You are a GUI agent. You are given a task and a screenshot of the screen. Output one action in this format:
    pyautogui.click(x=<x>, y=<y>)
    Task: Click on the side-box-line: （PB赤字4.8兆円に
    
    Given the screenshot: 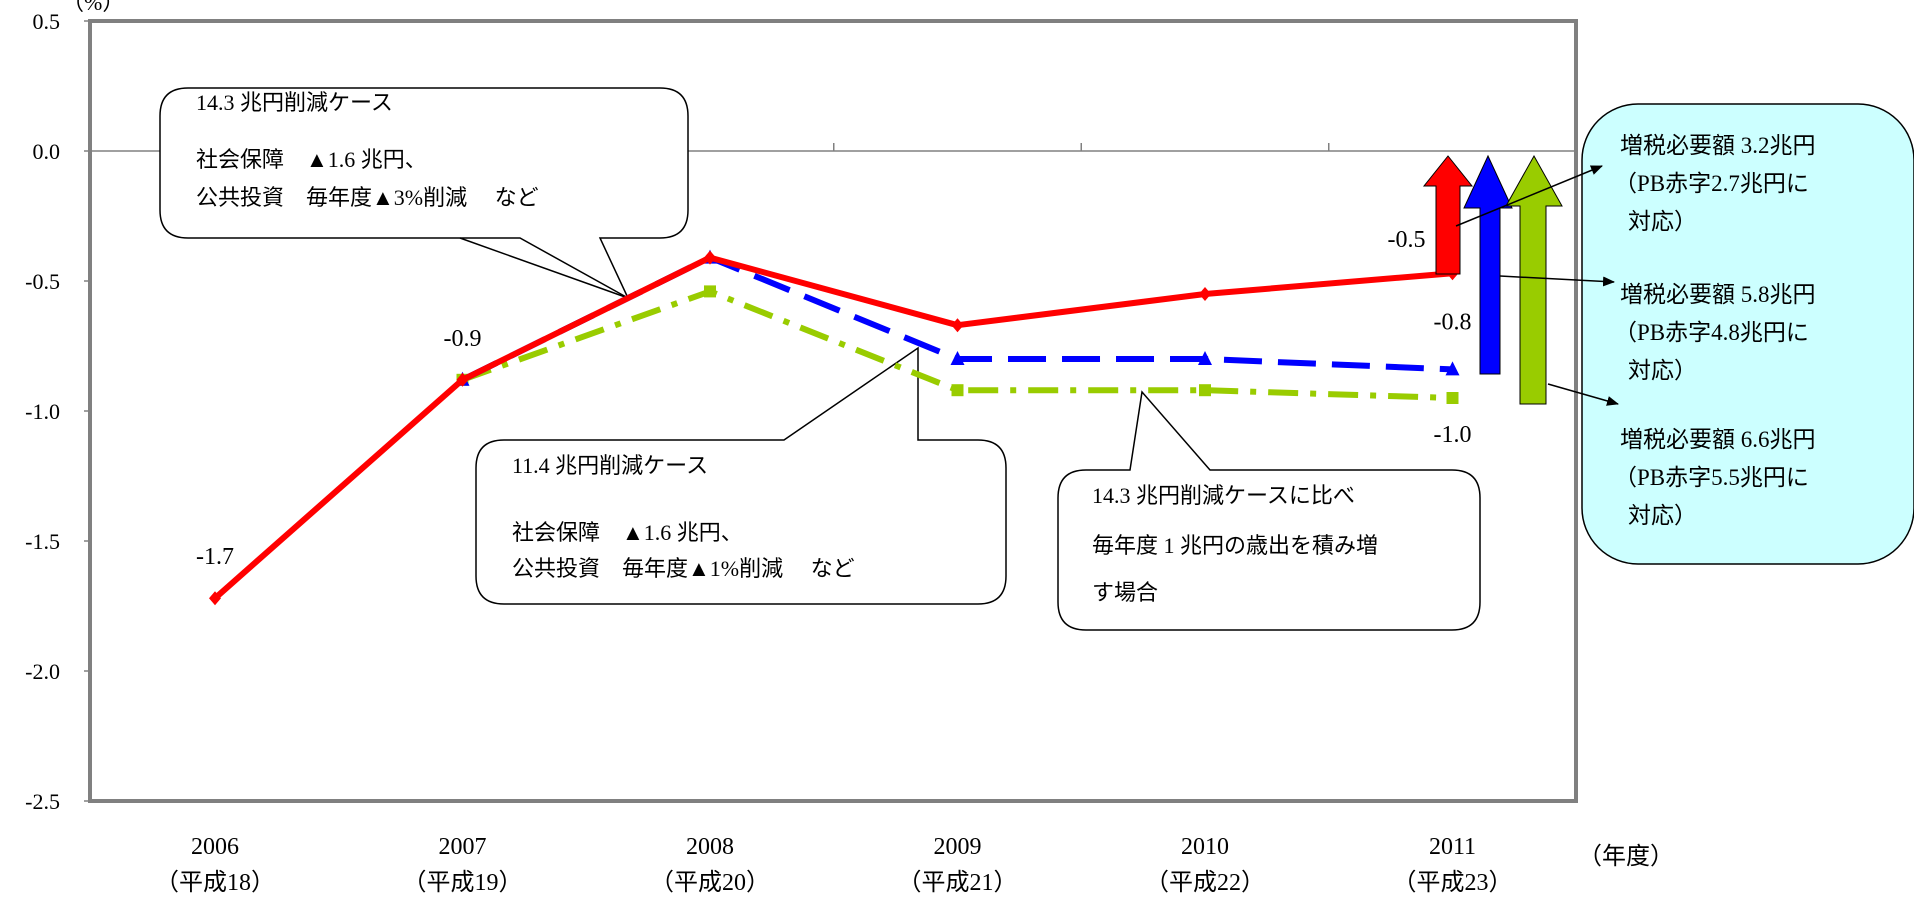 What is the action you would take?
    pyautogui.click(x=1711, y=332)
    